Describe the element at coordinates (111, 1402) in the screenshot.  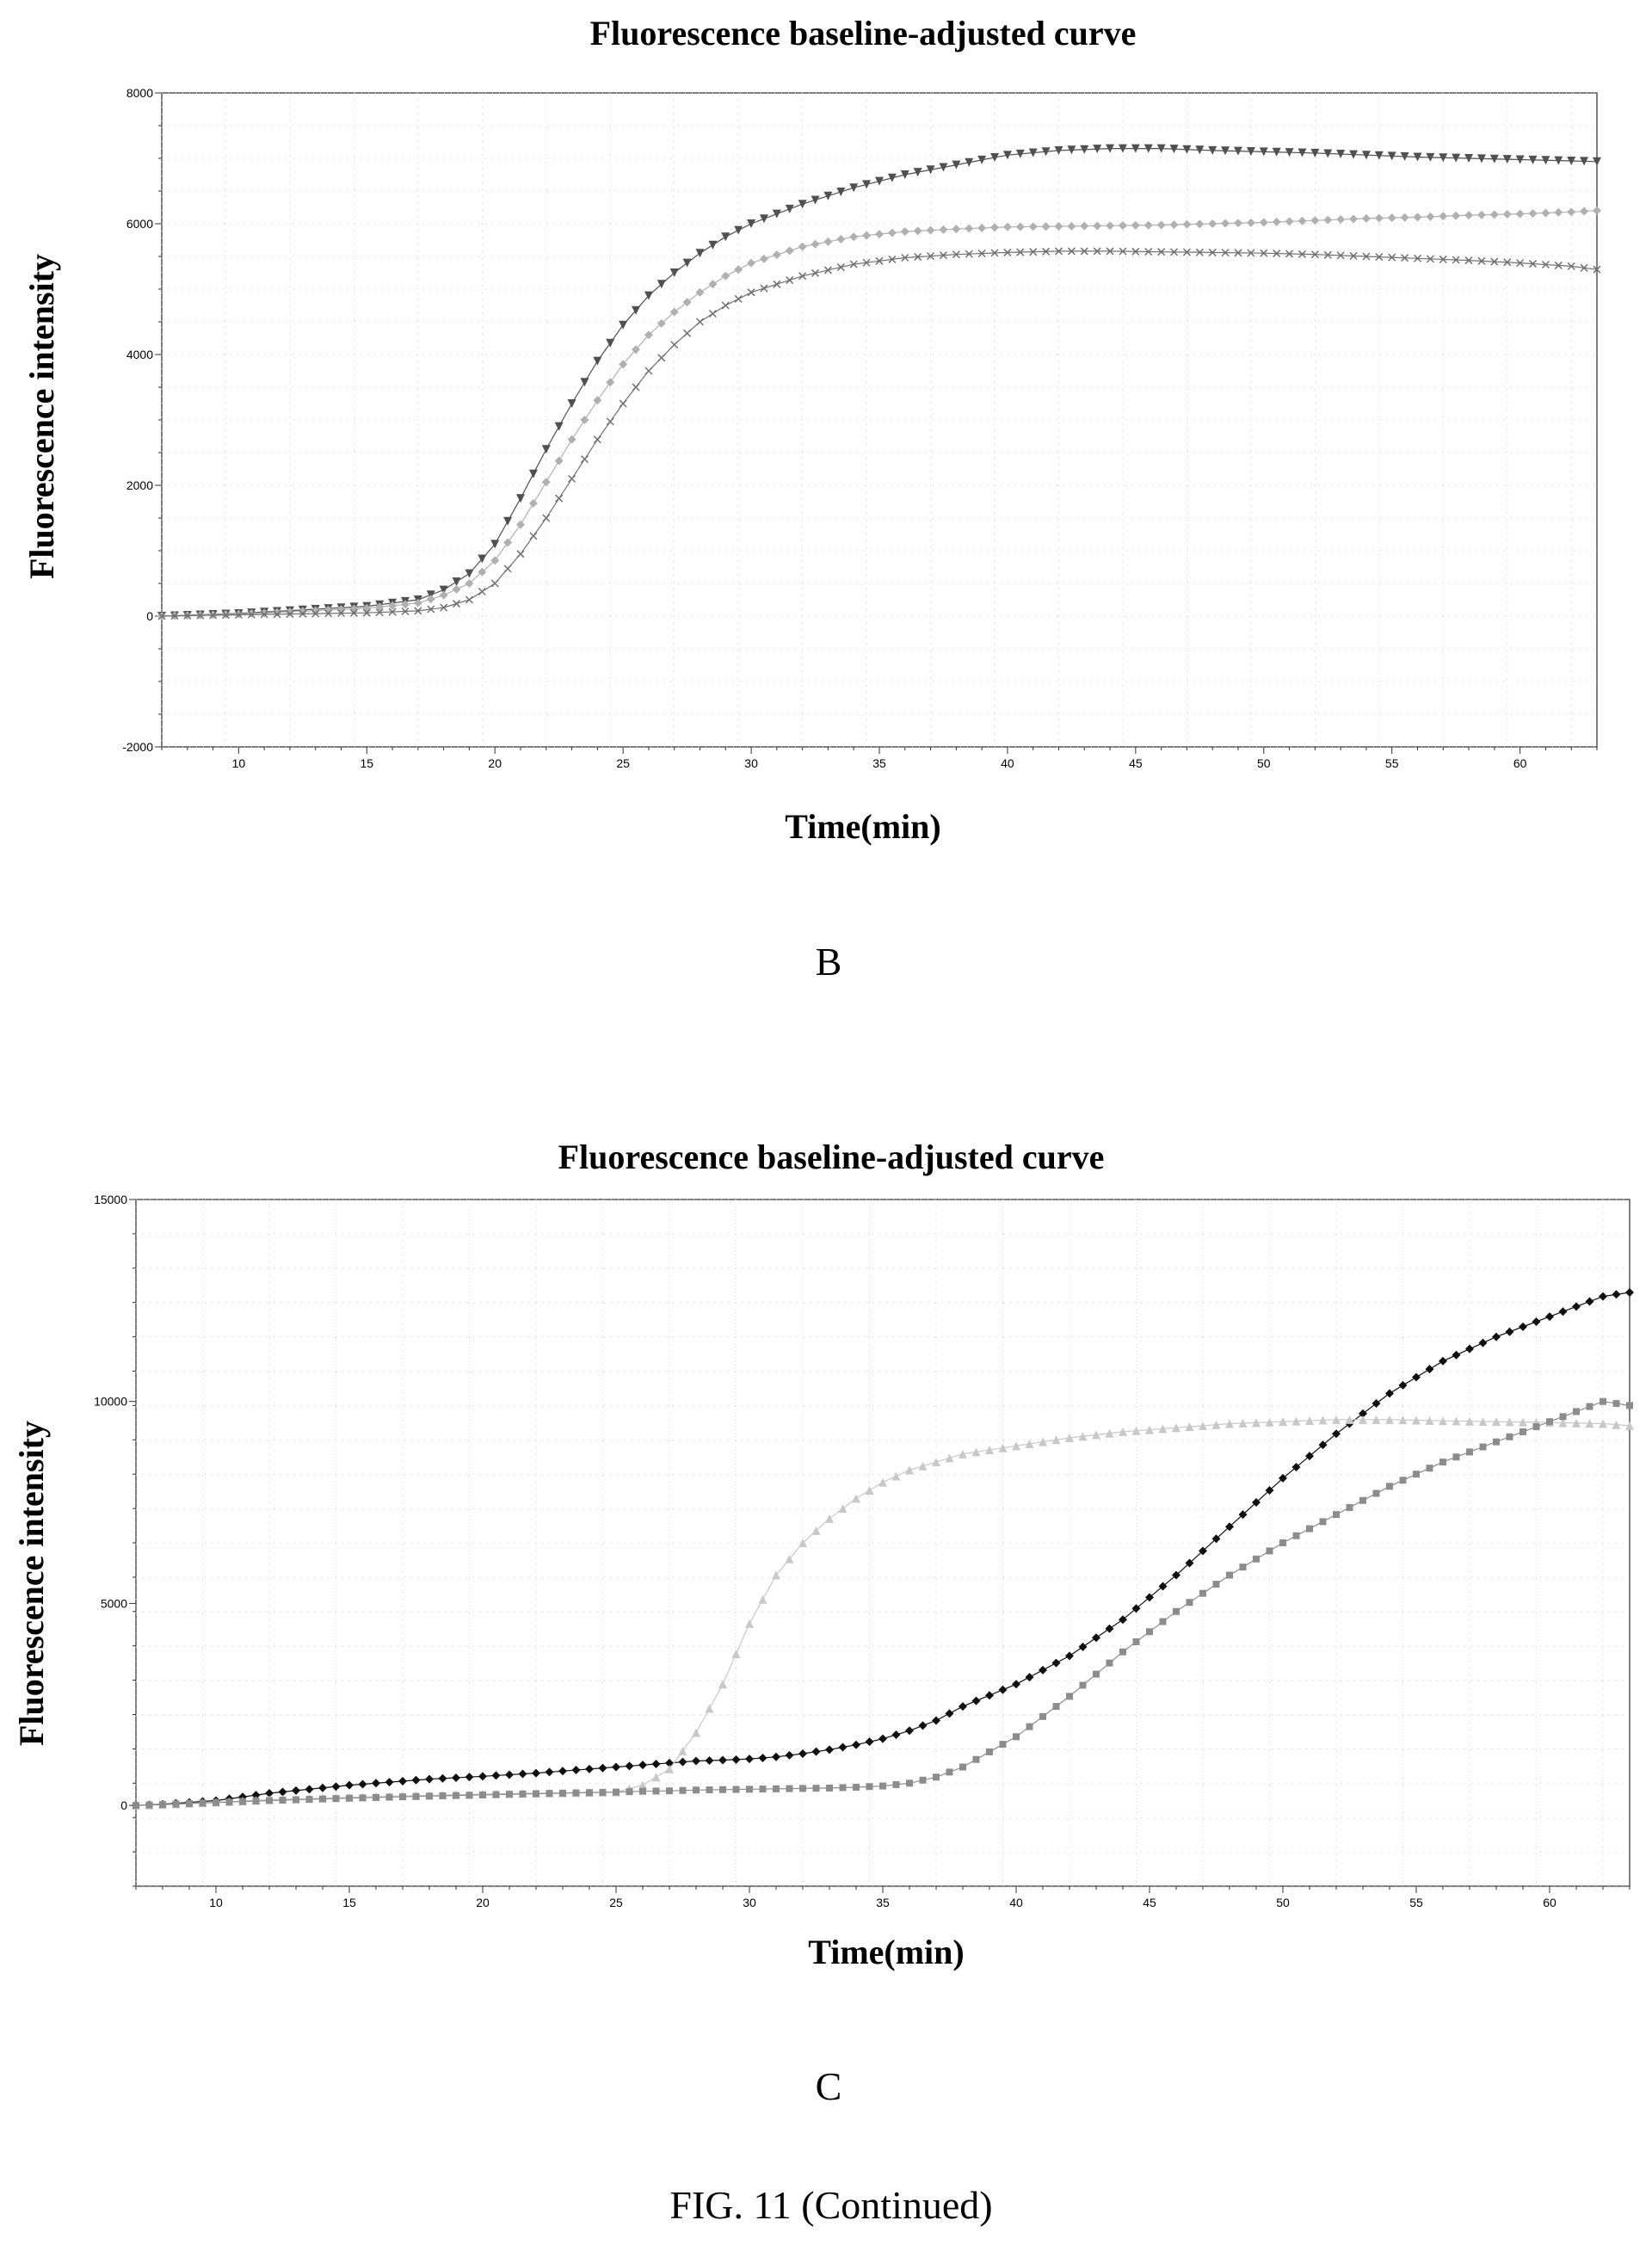
I see `y-tick-label: 10000` at that location.